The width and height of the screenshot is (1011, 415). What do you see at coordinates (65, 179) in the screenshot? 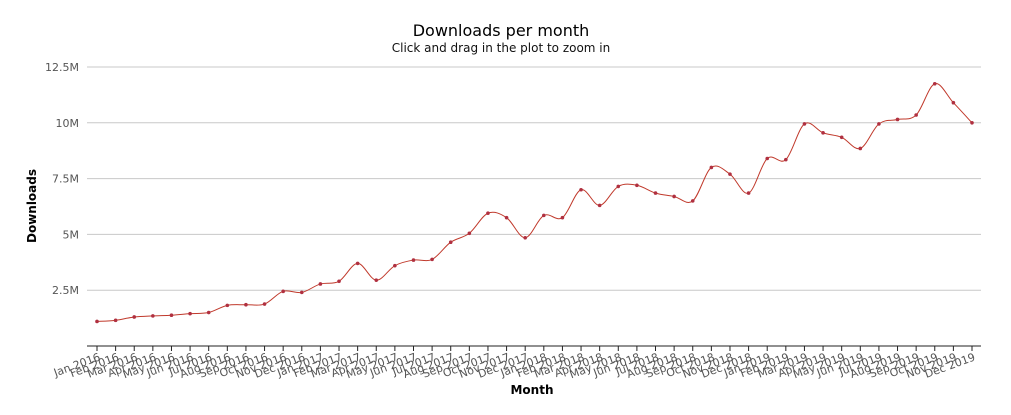
I see `y-tick-label: 7.5M` at bounding box center [65, 179].